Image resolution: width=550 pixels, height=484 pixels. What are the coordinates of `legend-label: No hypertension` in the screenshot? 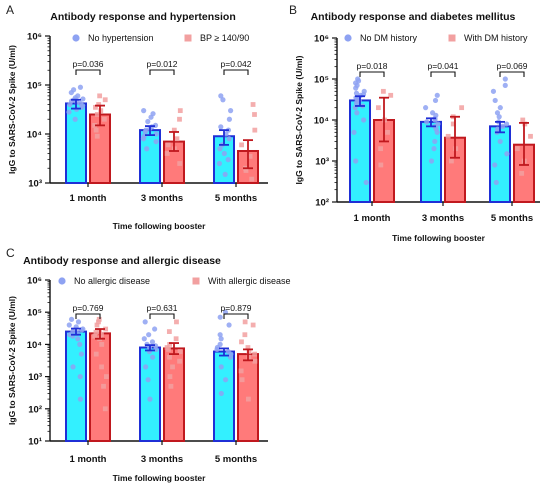 It's located at (121, 38).